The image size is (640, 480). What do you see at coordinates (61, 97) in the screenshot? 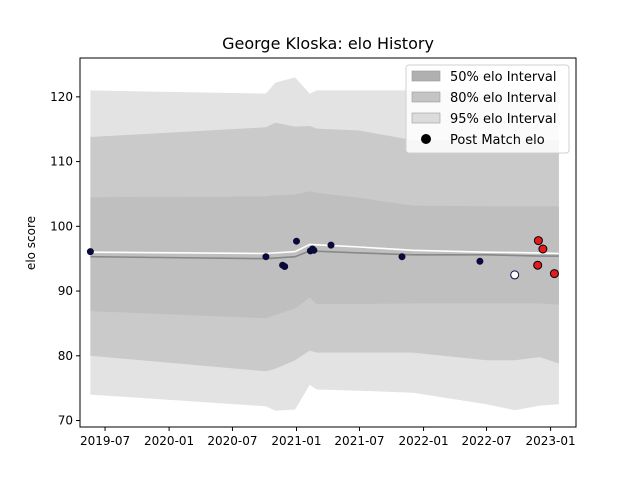
I see `y-tick-label-5: 120` at bounding box center [61, 97].